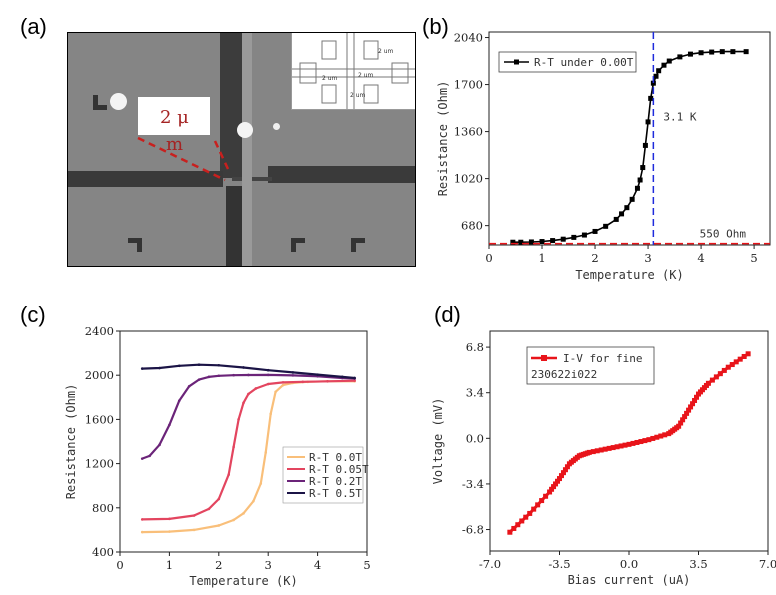  Describe the element at coordinates (174, 116) in the screenshot. I see `scale-bar-box` at that location.